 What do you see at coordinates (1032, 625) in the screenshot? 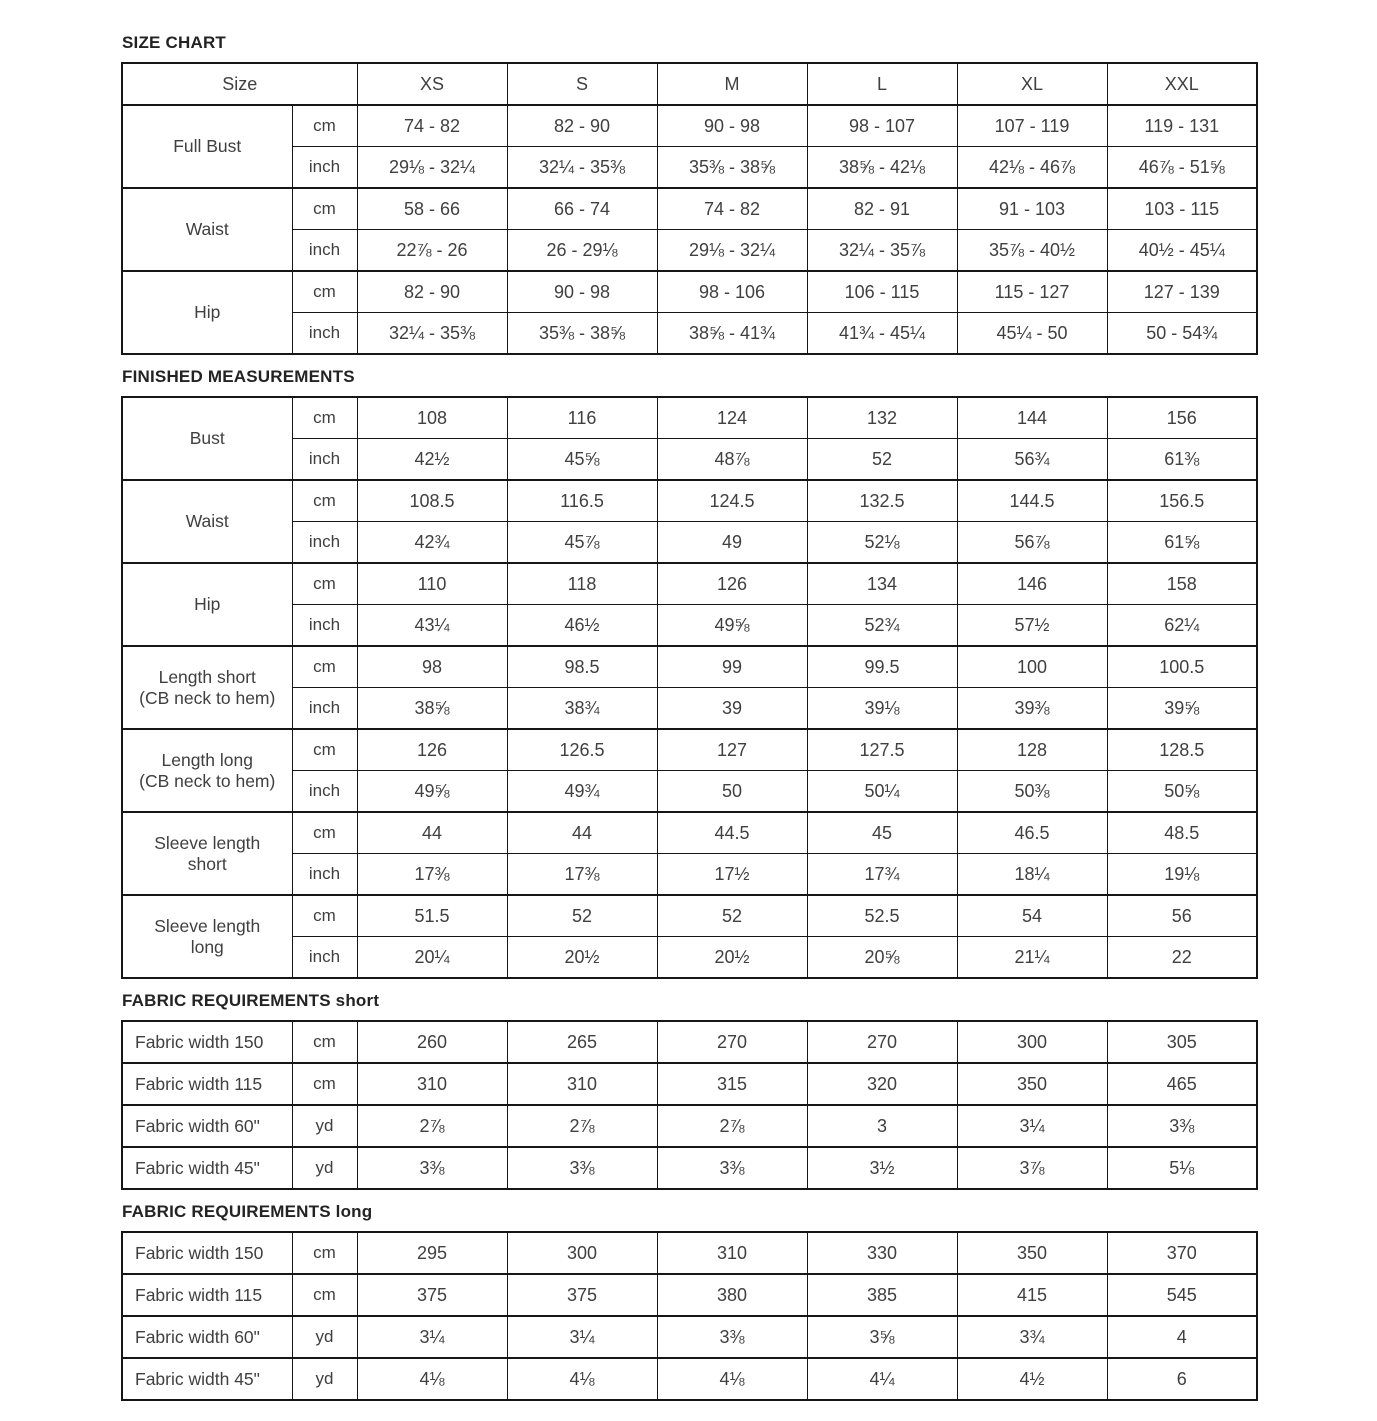
I see `value-cell: 57½` at bounding box center [1032, 625].